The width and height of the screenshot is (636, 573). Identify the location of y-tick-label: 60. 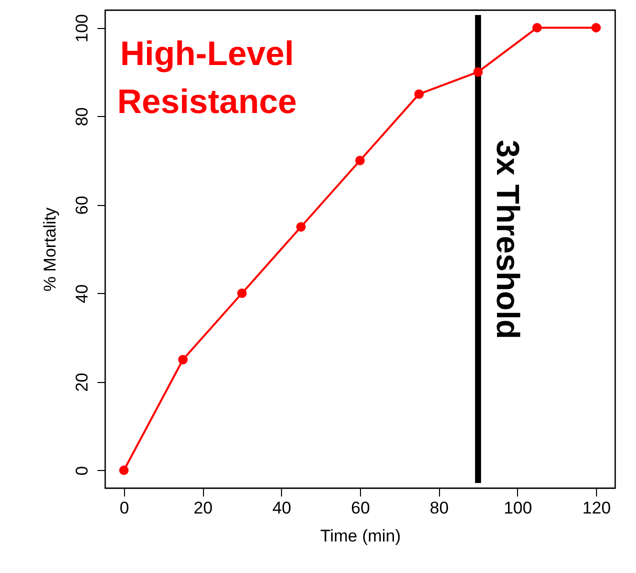
(82, 205).